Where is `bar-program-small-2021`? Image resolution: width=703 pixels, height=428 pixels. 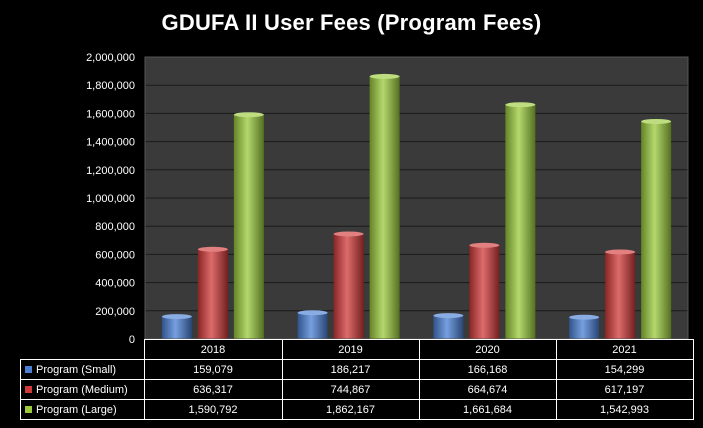
bar-program-small-2021 is located at coordinates (584, 328).